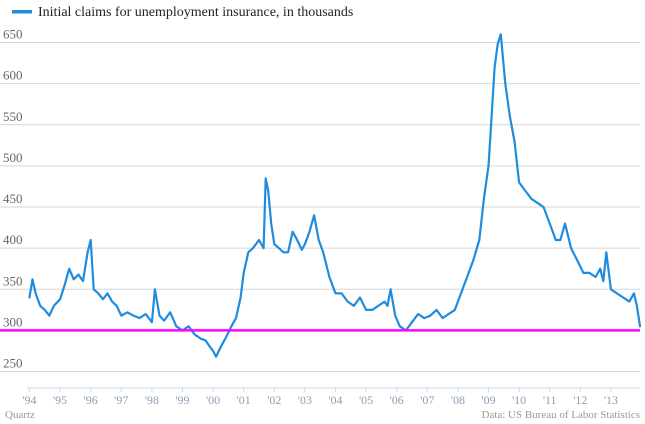  I want to click on x-tick-label: '11, so click(550, 400).